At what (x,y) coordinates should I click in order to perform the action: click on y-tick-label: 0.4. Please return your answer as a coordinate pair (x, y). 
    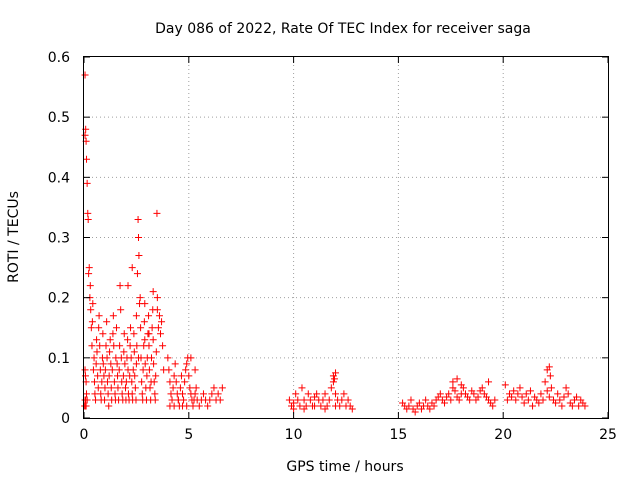
    Looking at the image, I should click on (59, 178).